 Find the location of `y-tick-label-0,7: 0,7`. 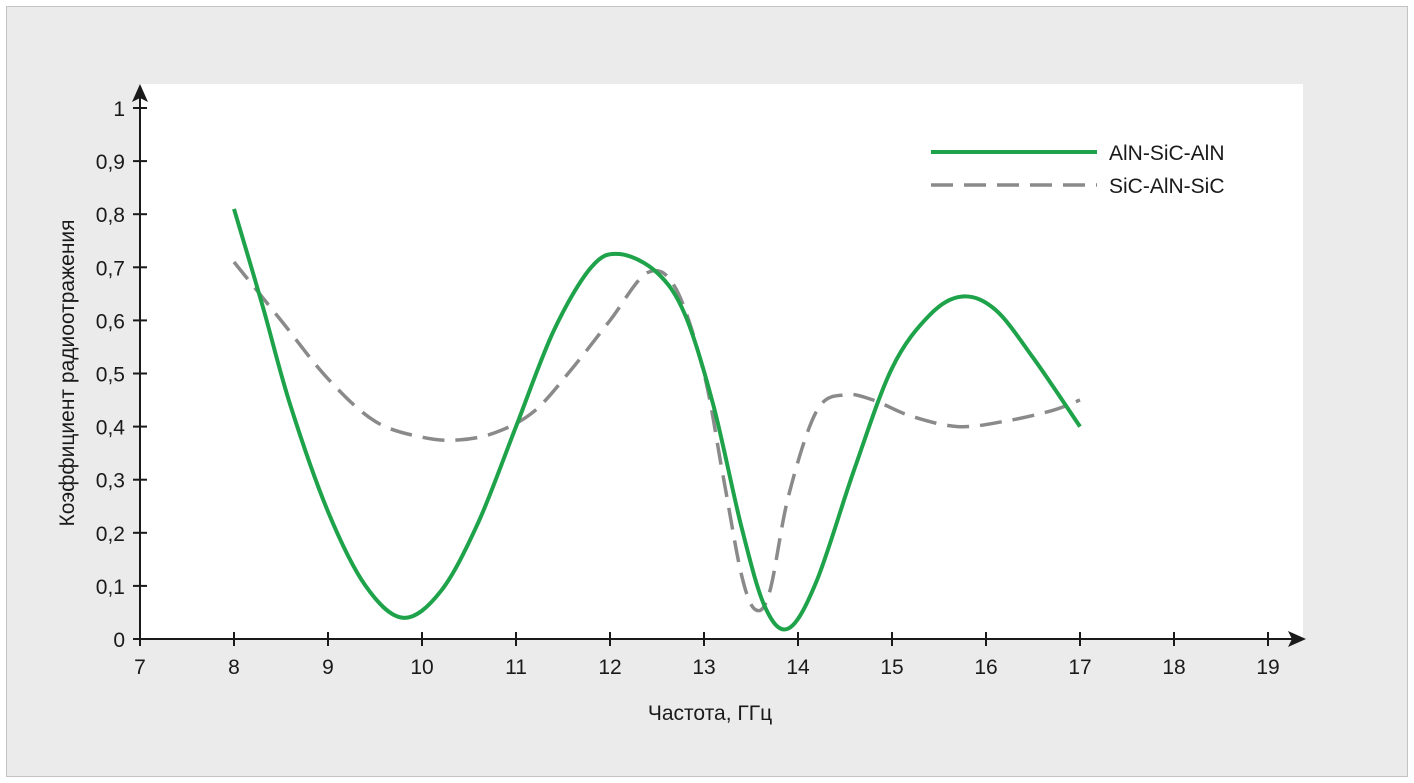

y-tick-label-0,7: 0,7 is located at coordinates (110, 268).